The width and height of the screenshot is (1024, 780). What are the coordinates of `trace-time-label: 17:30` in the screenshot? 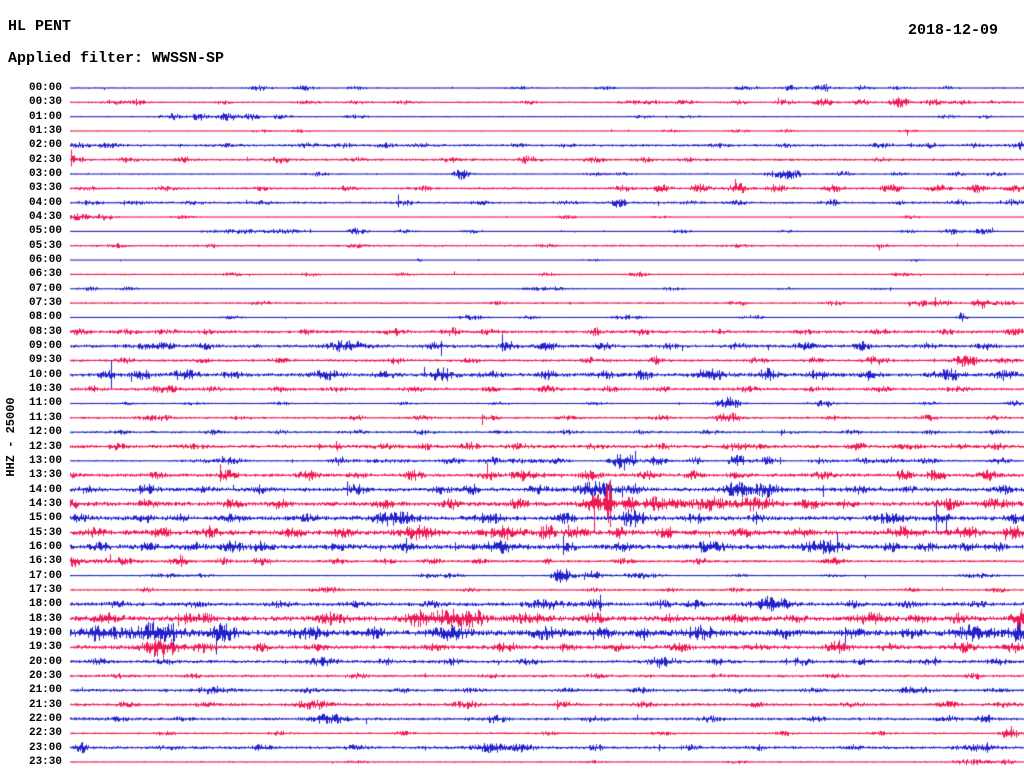 It's located at (45, 589).